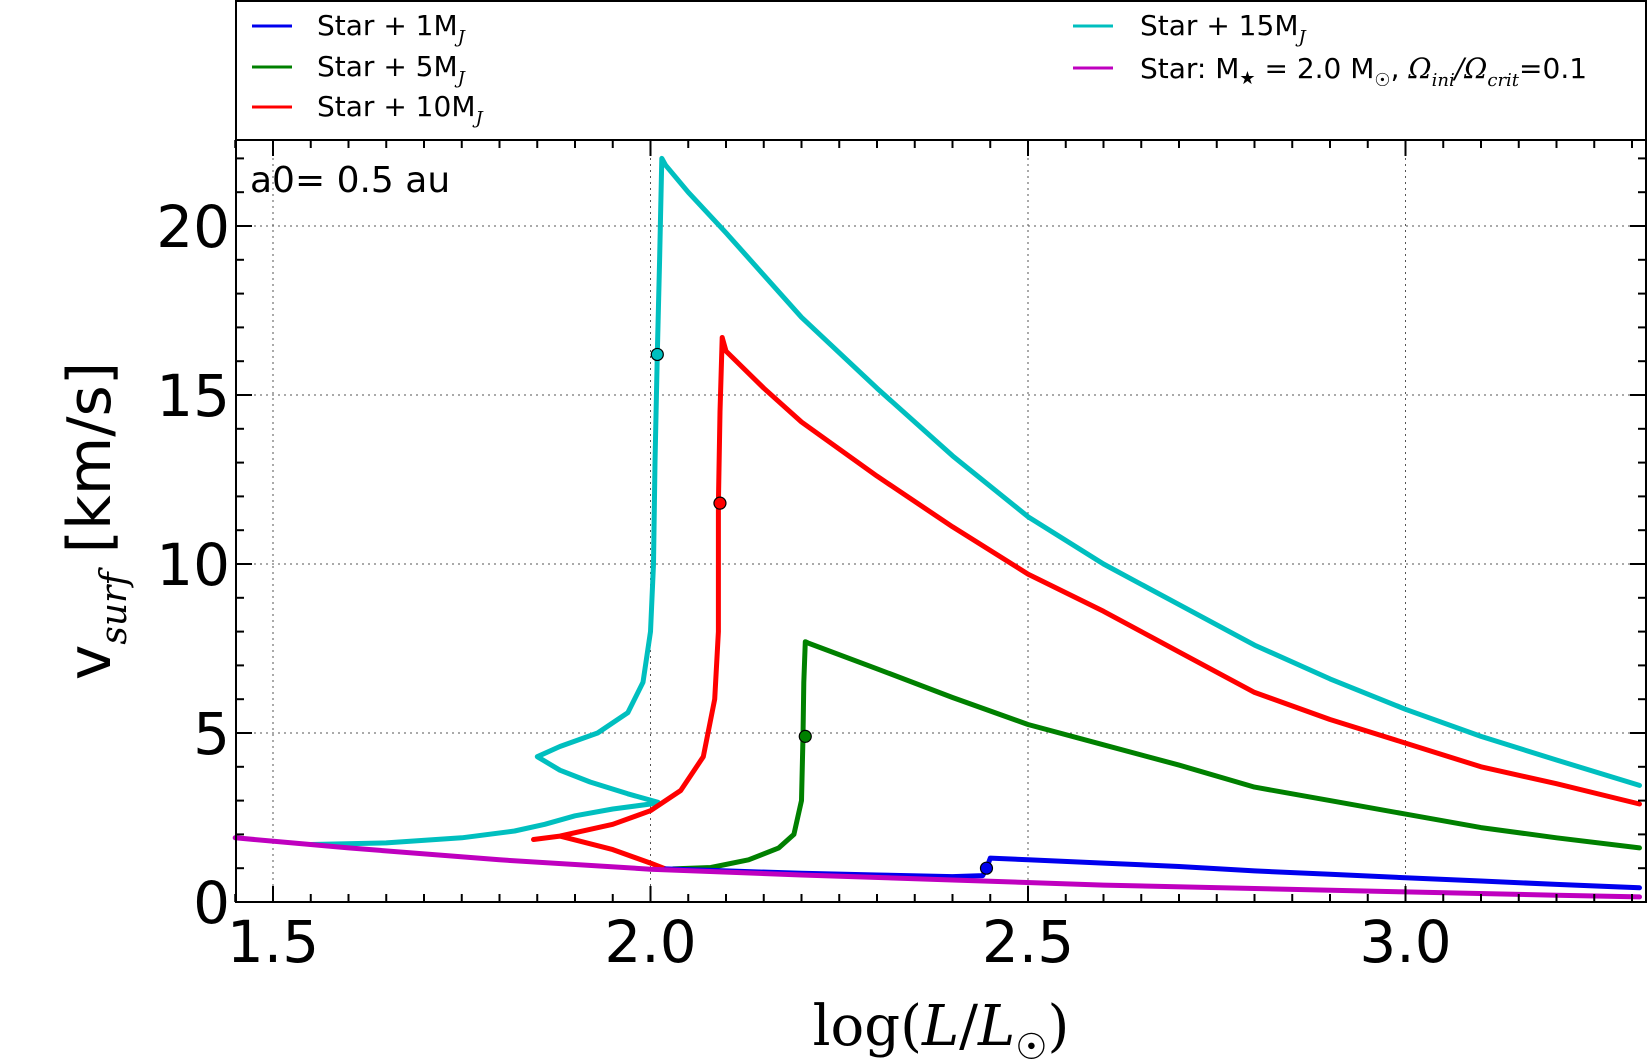 Image resolution: width=1649 pixels, height=1060 pixels. Describe the element at coordinates (657, 354) in the screenshot. I see `series-15mj-marker` at that location.